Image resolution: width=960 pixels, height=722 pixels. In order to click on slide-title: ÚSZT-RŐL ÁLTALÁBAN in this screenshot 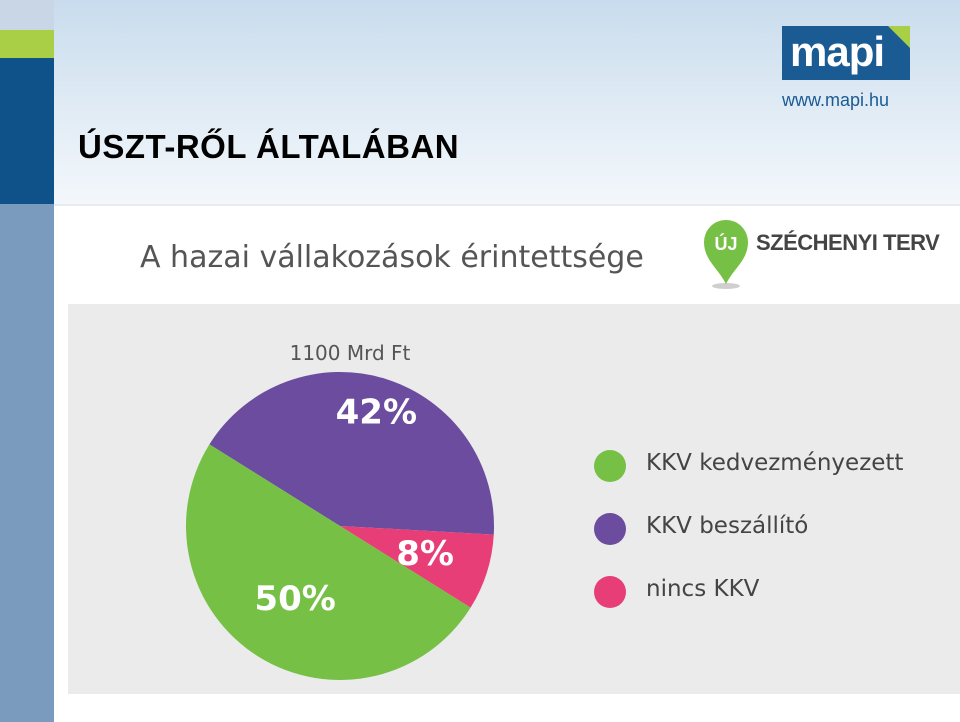, I will do `click(269, 146)`.